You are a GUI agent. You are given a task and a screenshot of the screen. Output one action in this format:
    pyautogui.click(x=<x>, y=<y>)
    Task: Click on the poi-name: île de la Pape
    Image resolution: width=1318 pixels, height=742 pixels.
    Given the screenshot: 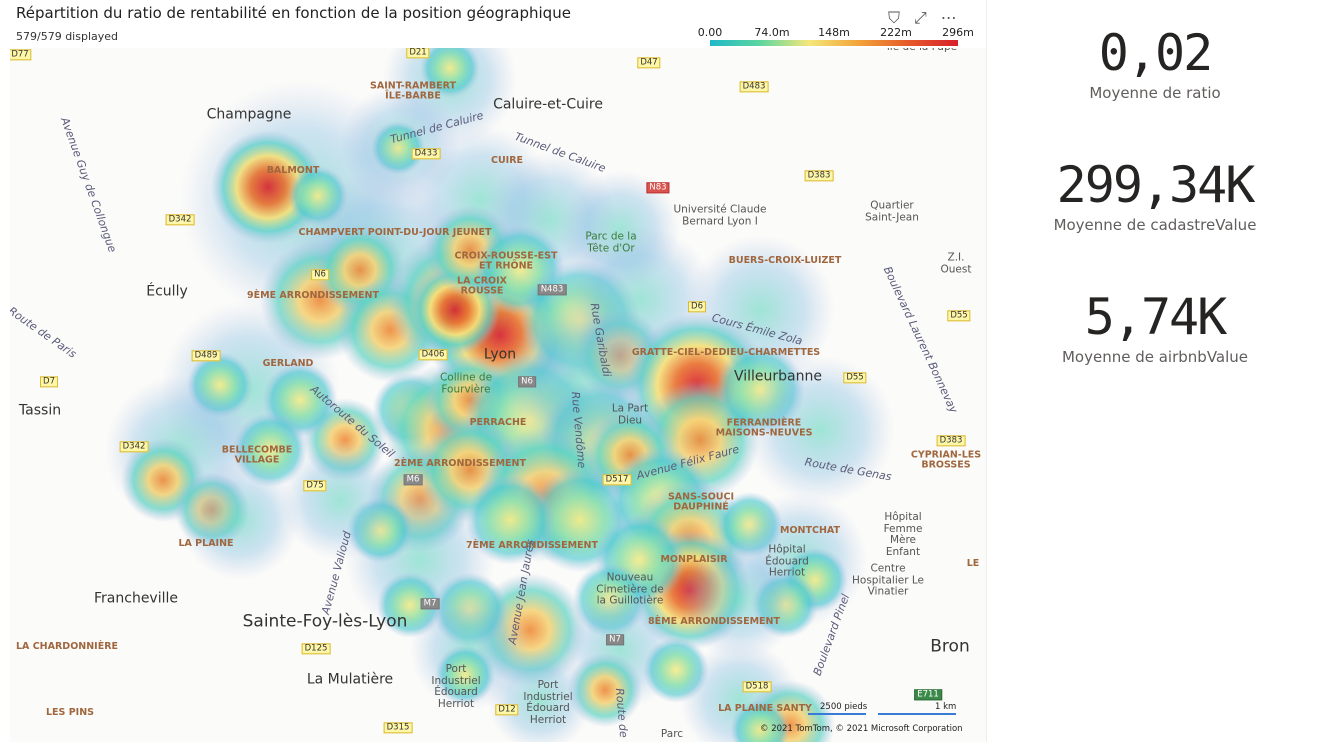 What is the action you would take?
    pyautogui.click(x=922, y=51)
    